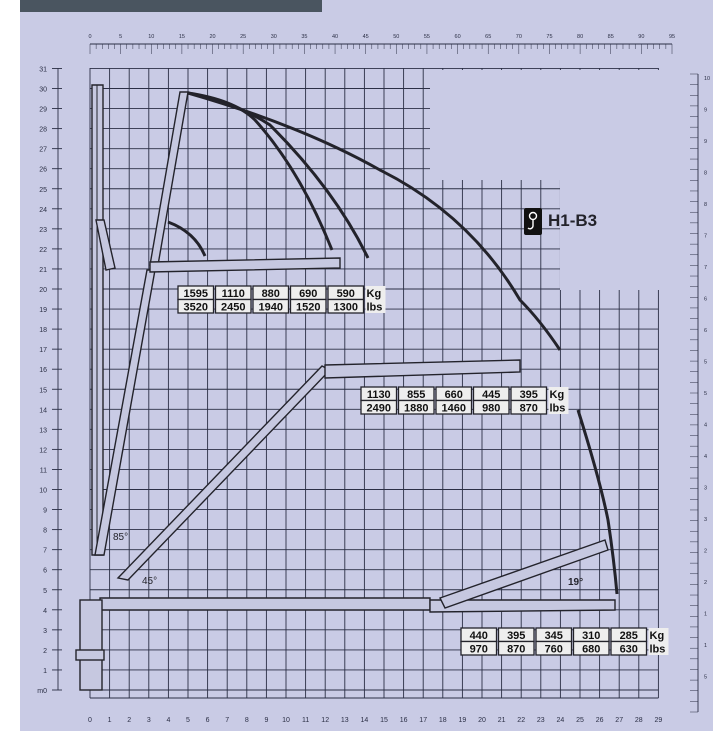 This screenshot has height=736, width=713. What do you see at coordinates (404, 720) in the screenshot?
I see `bottom-axis-label: 16` at bounding box center [404, 720].